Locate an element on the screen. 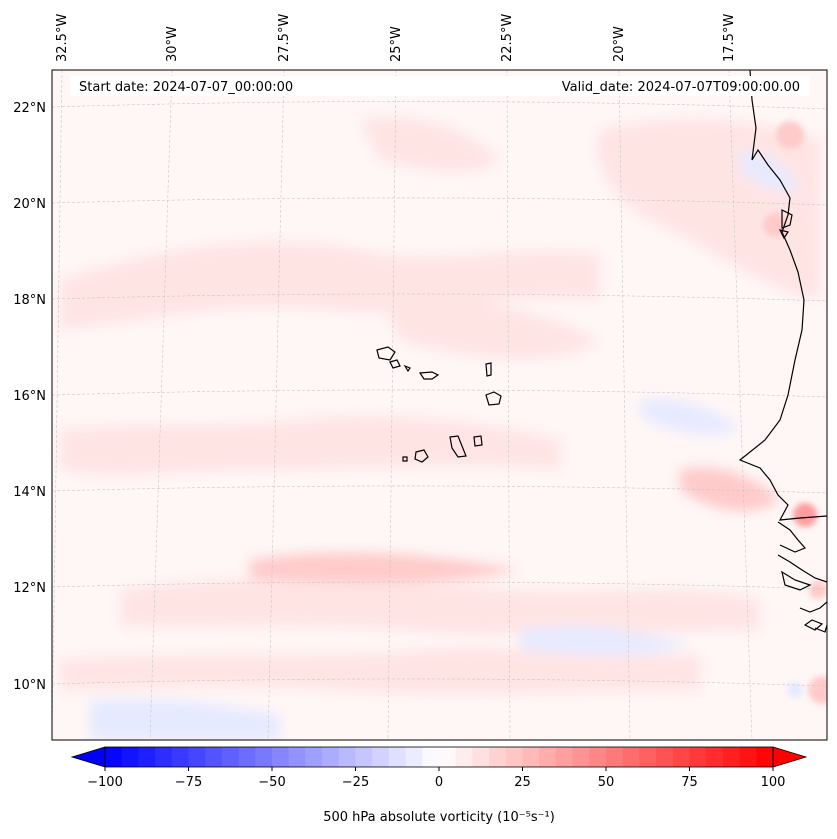 The image size is (837, 839). colorbar-tick-label: 25 is located at coordinates (522, 782).